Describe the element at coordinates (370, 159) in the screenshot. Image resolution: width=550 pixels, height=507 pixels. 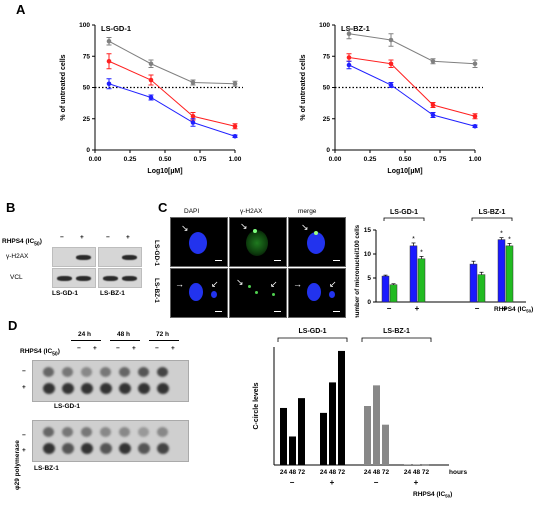
I see `x-tick-label: 0.25` at that location.